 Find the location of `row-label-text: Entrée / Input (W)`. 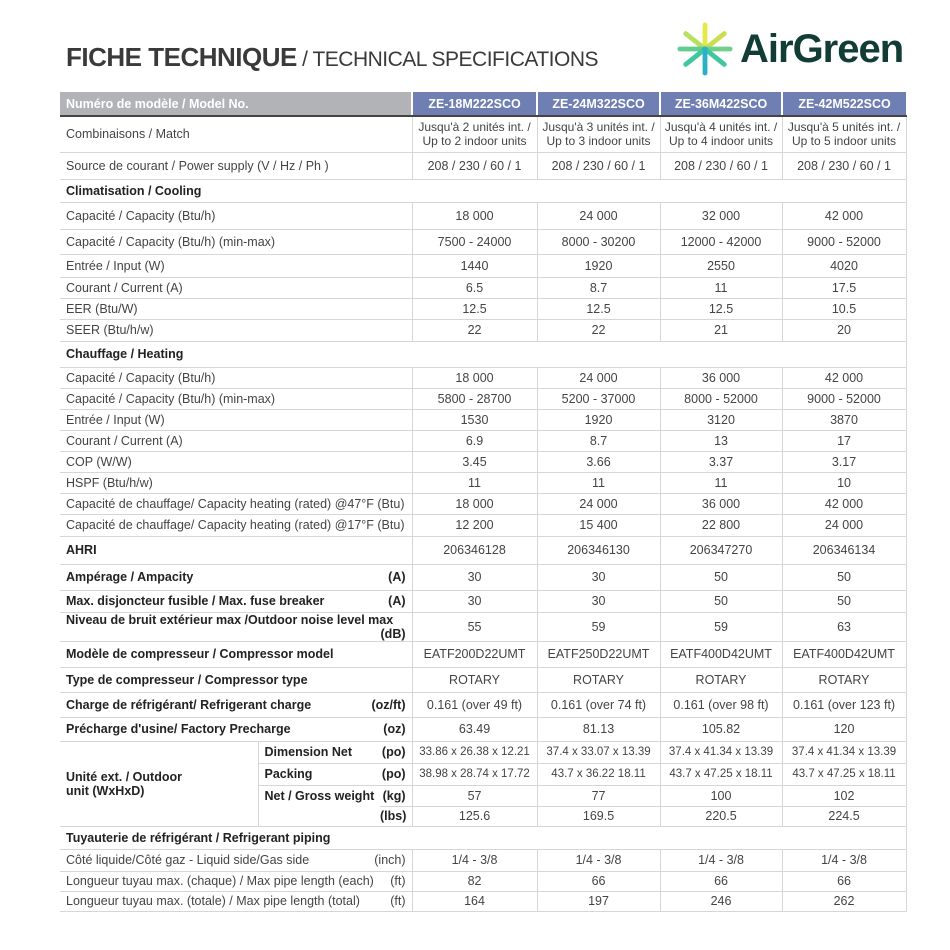

row-label-text: Entrée / Input (W) is located at coordinates (115, 419).